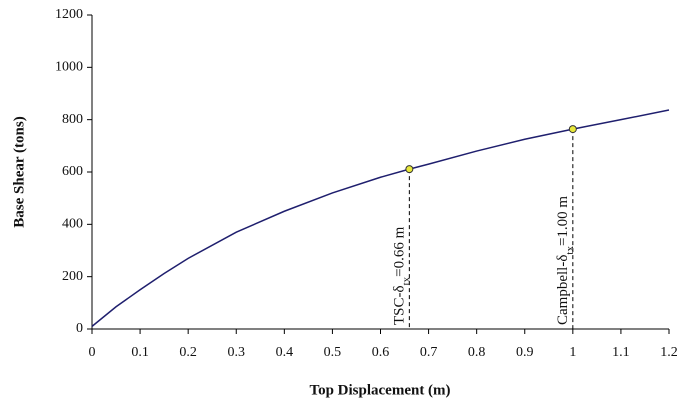  Describe the element at coordinates (72, 224) in the screenshot. I see `y-tick-label: 400` at that location.